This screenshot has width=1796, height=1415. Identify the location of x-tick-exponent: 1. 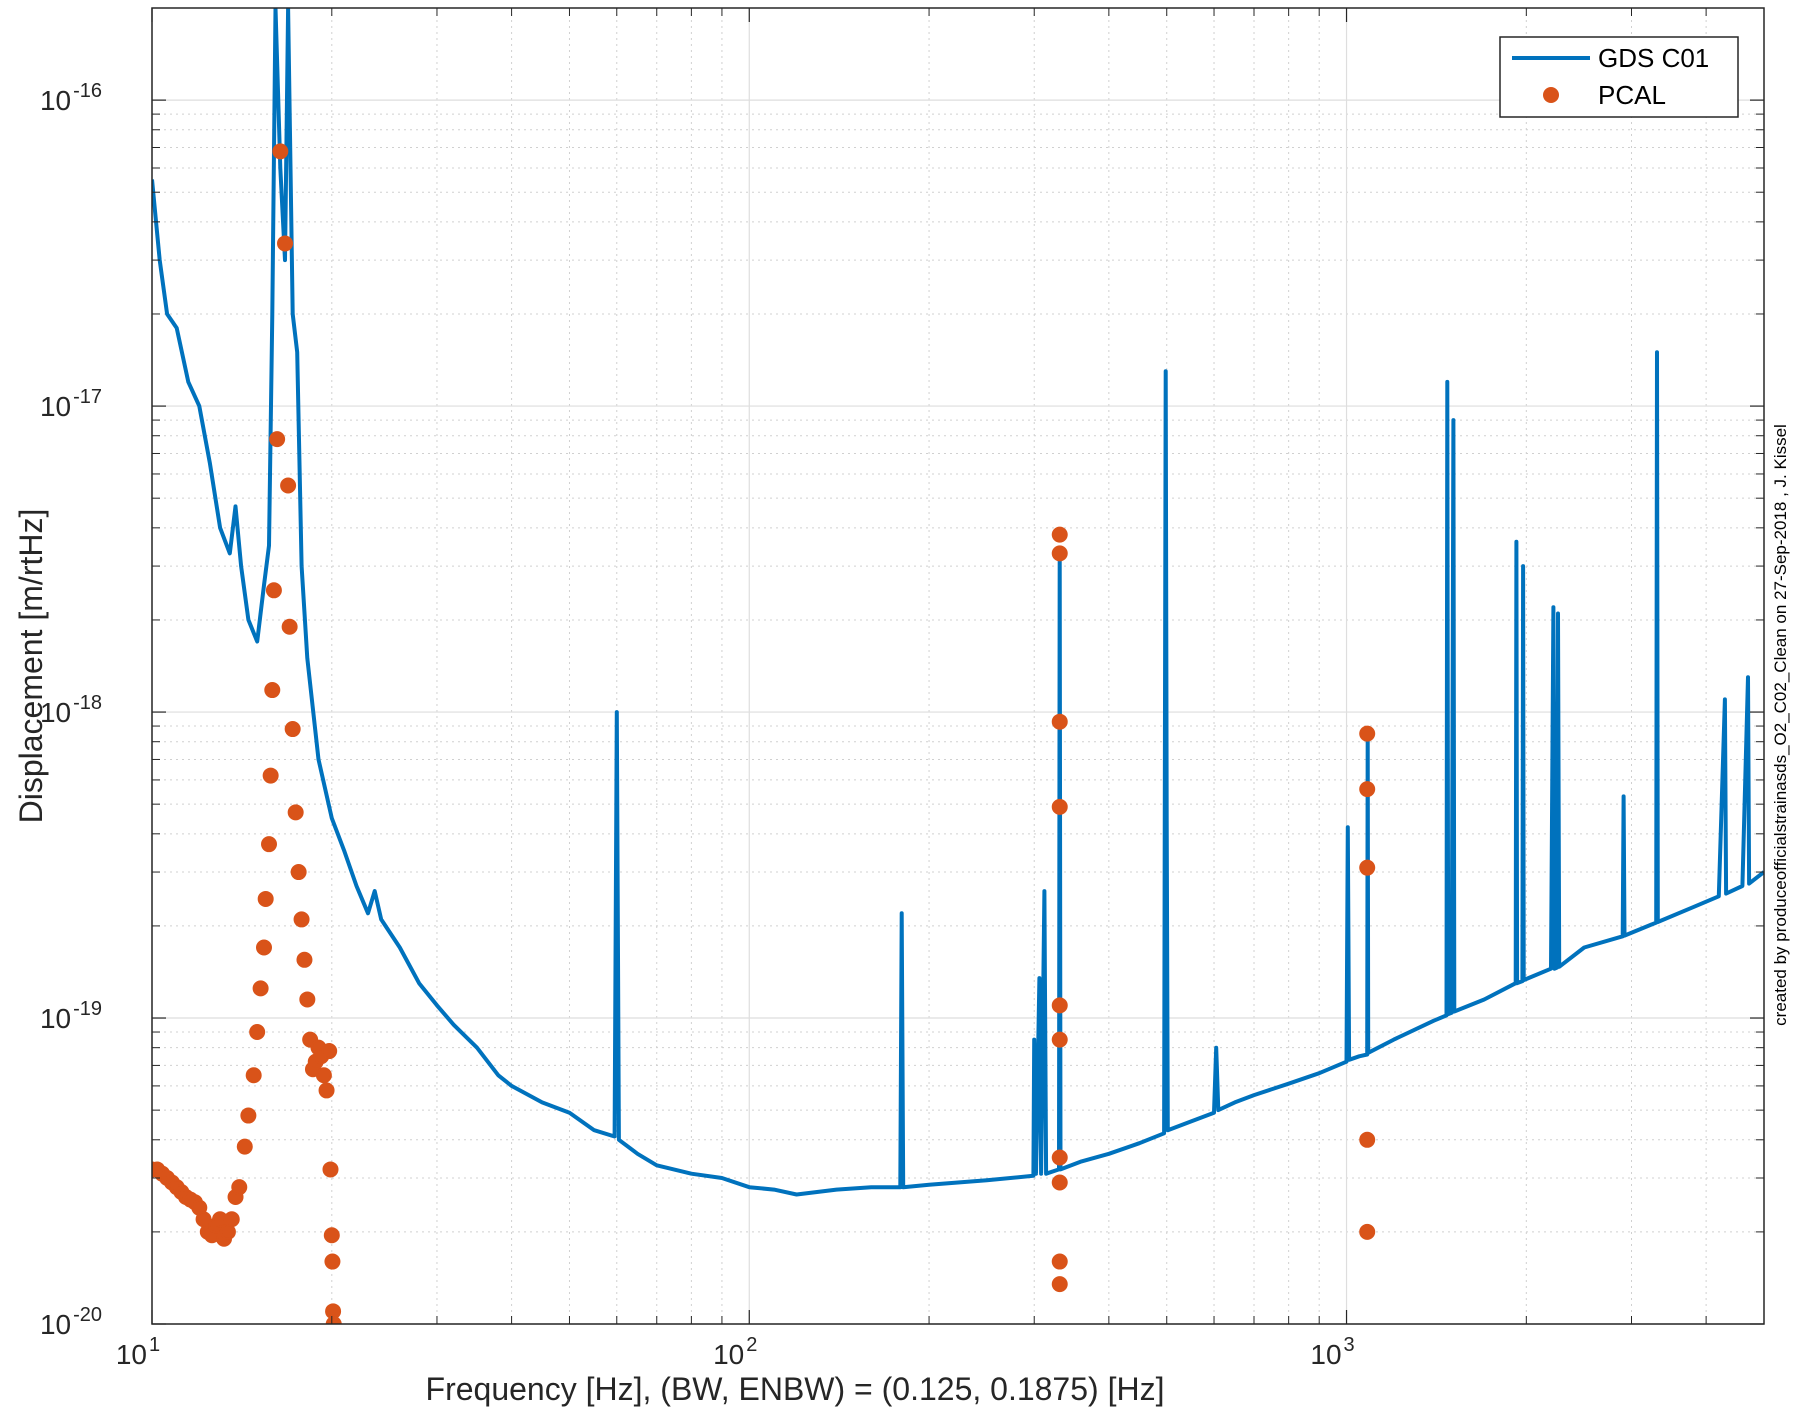
(154, 1345).